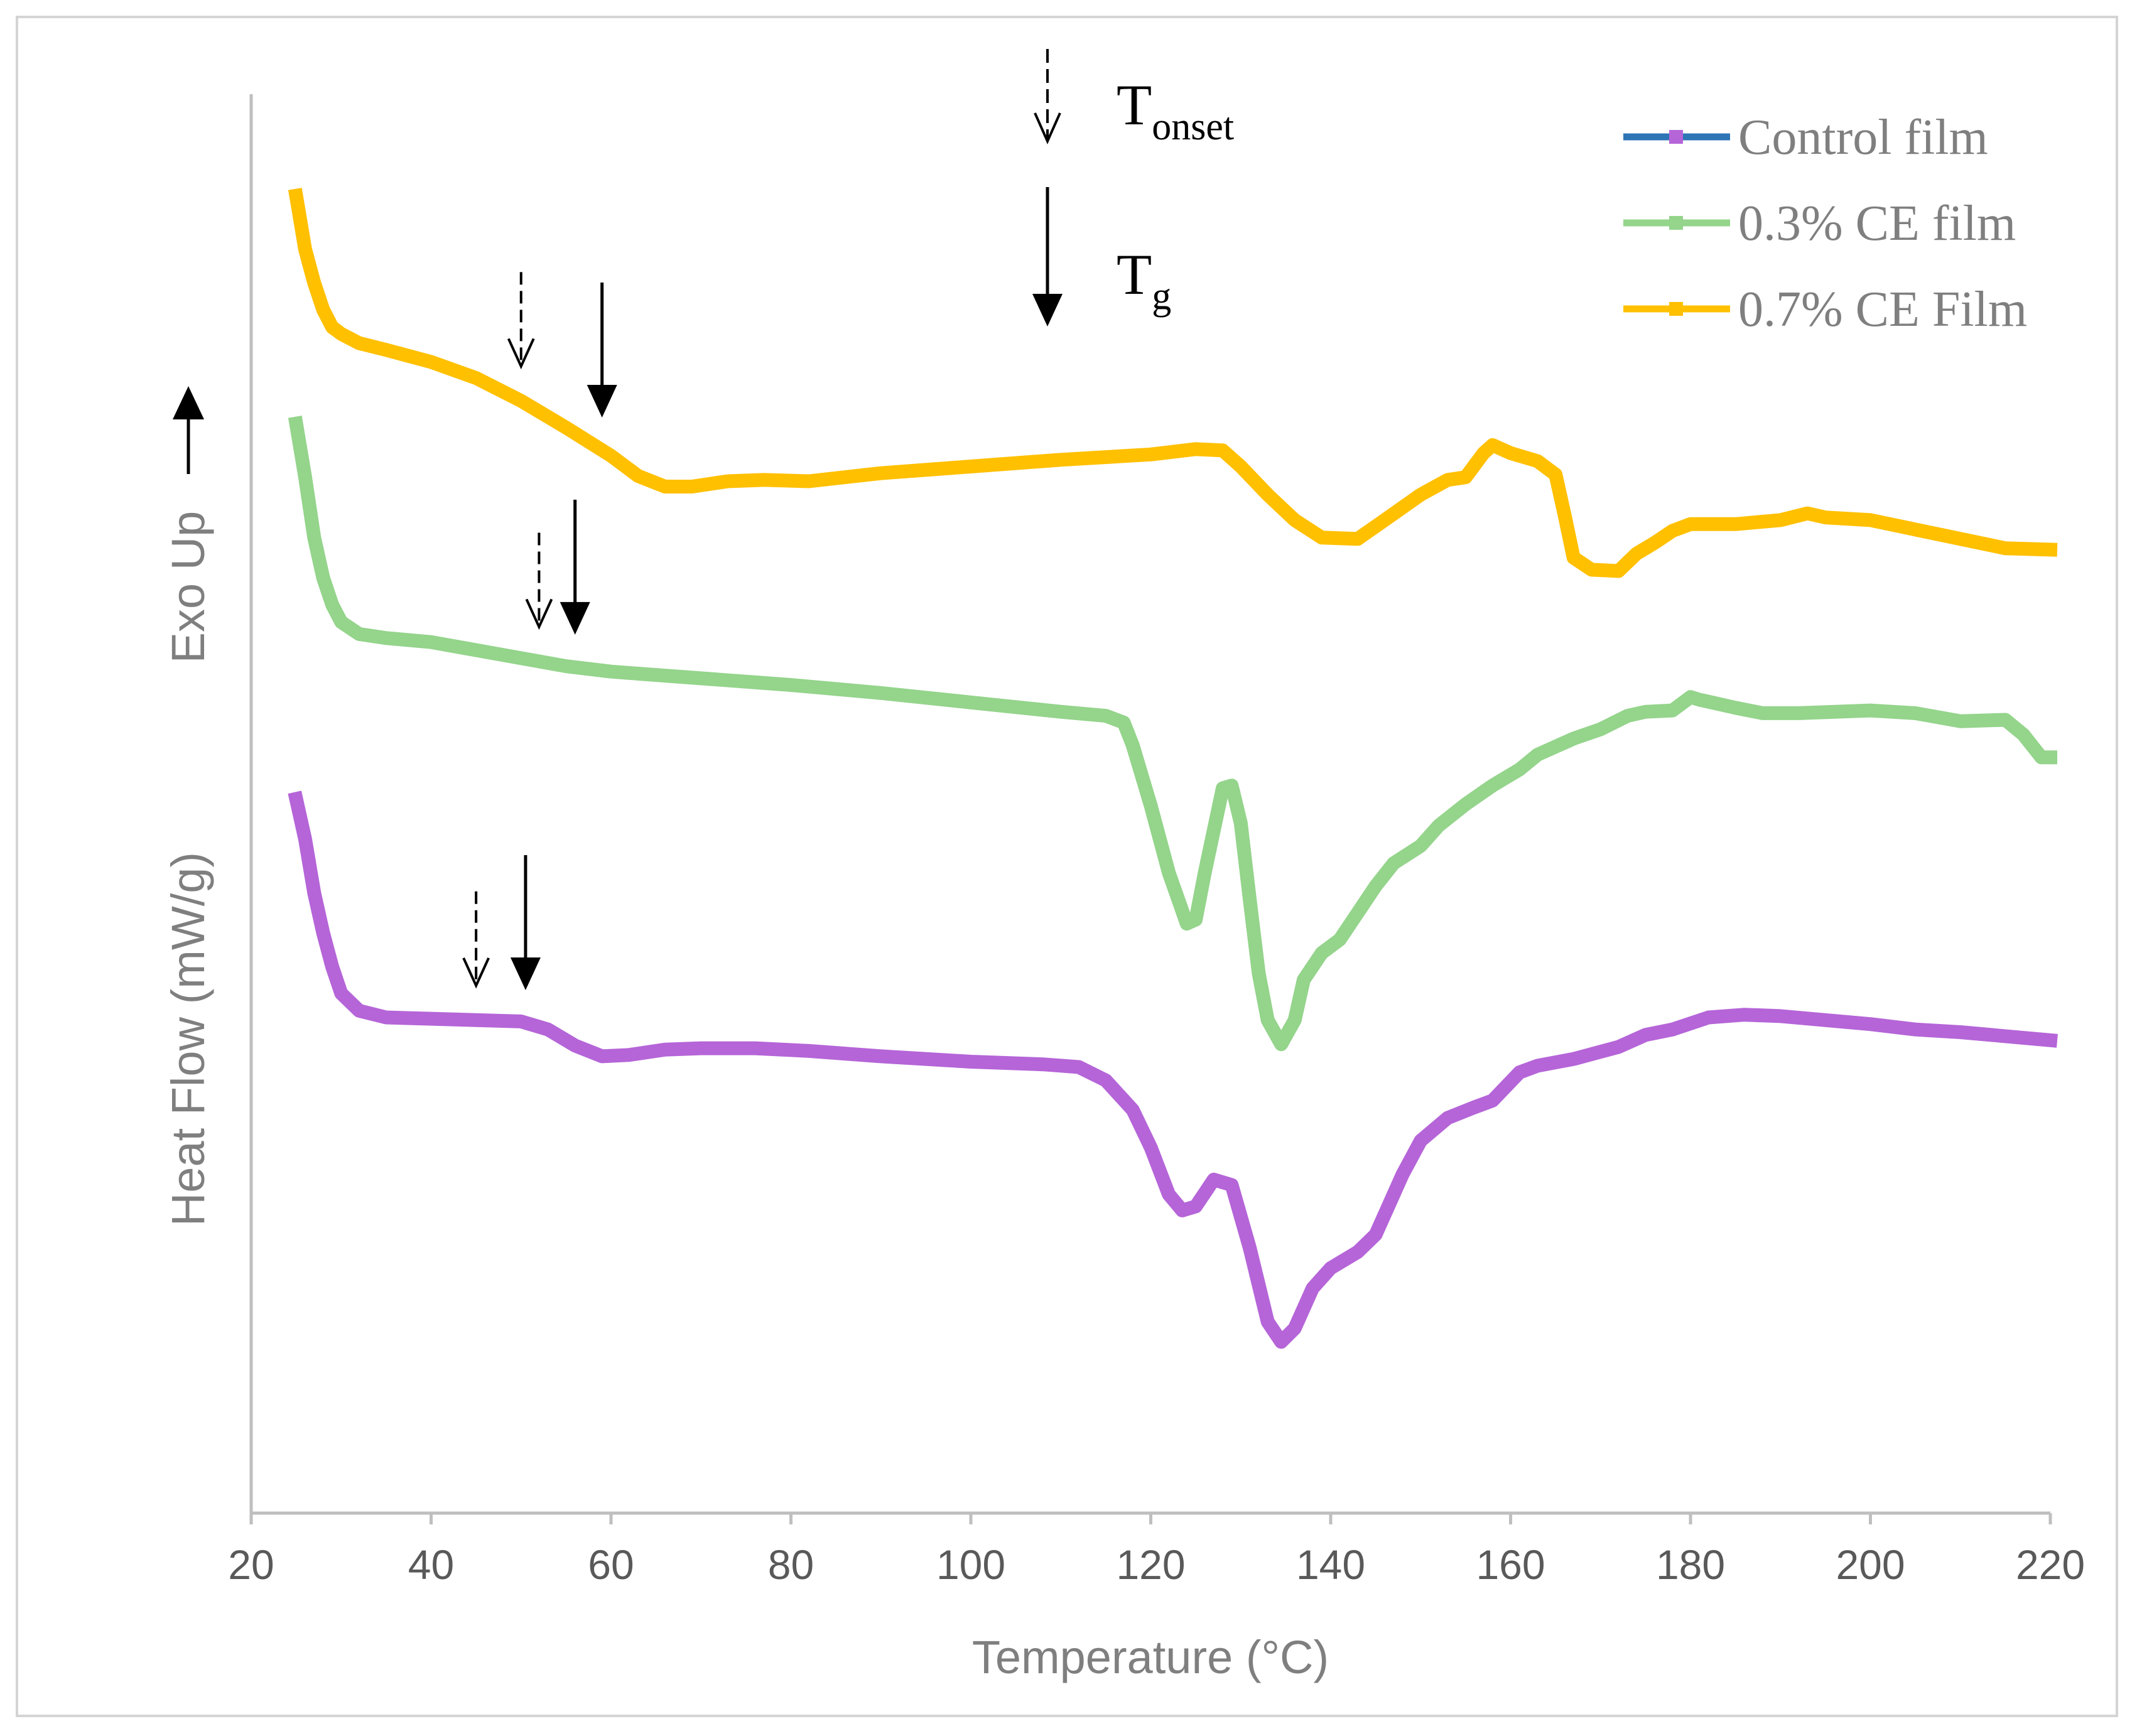 This screenshot has height=1736, width=2137. I want to click on annotation-0-3-ce-film-tg, so click(575, 567).